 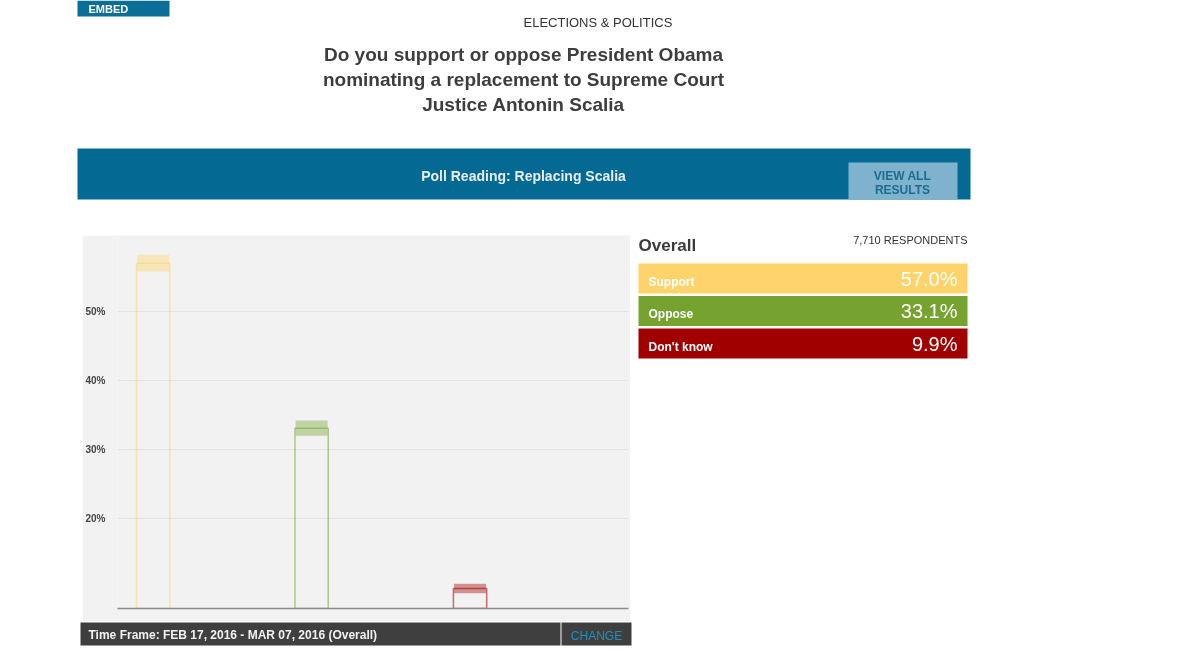 I want to click on text: VIEW ALL RESULTS, so click(x=902, y=182).